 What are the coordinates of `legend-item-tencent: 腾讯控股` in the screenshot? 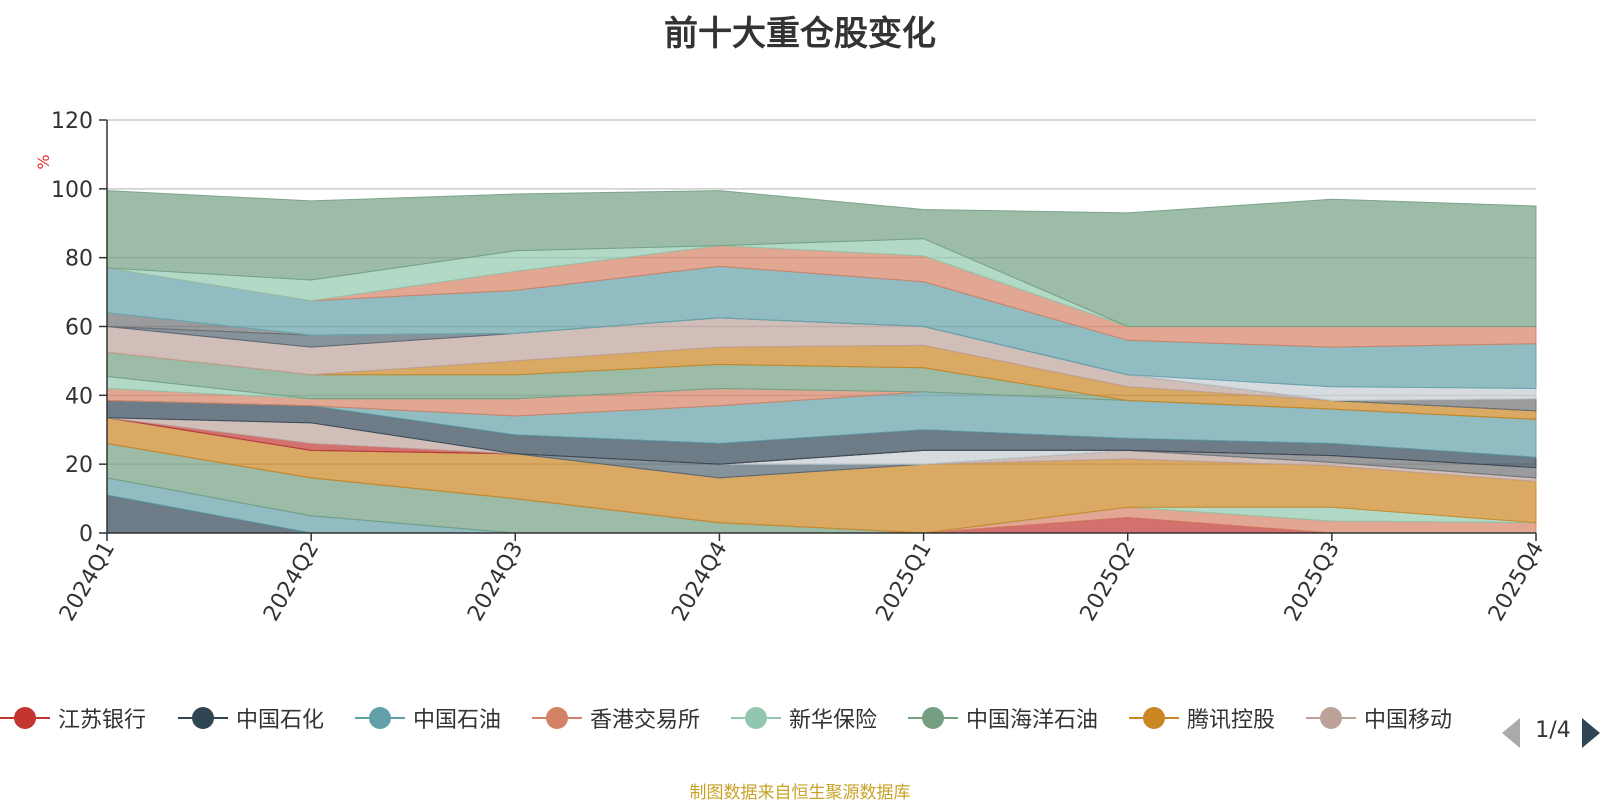 It's located at (1202, 718).